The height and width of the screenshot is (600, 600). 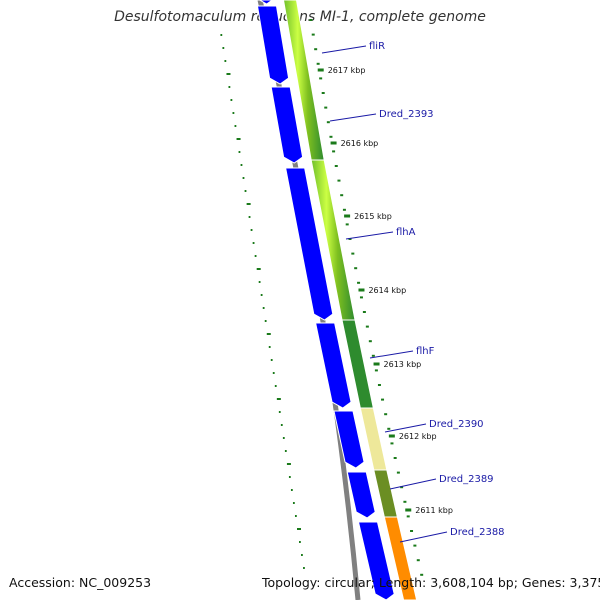 What do you see at coordinates (377, 46) in the screenshot?
I see `gene-label: fliR` at bounding box center [377, 46].